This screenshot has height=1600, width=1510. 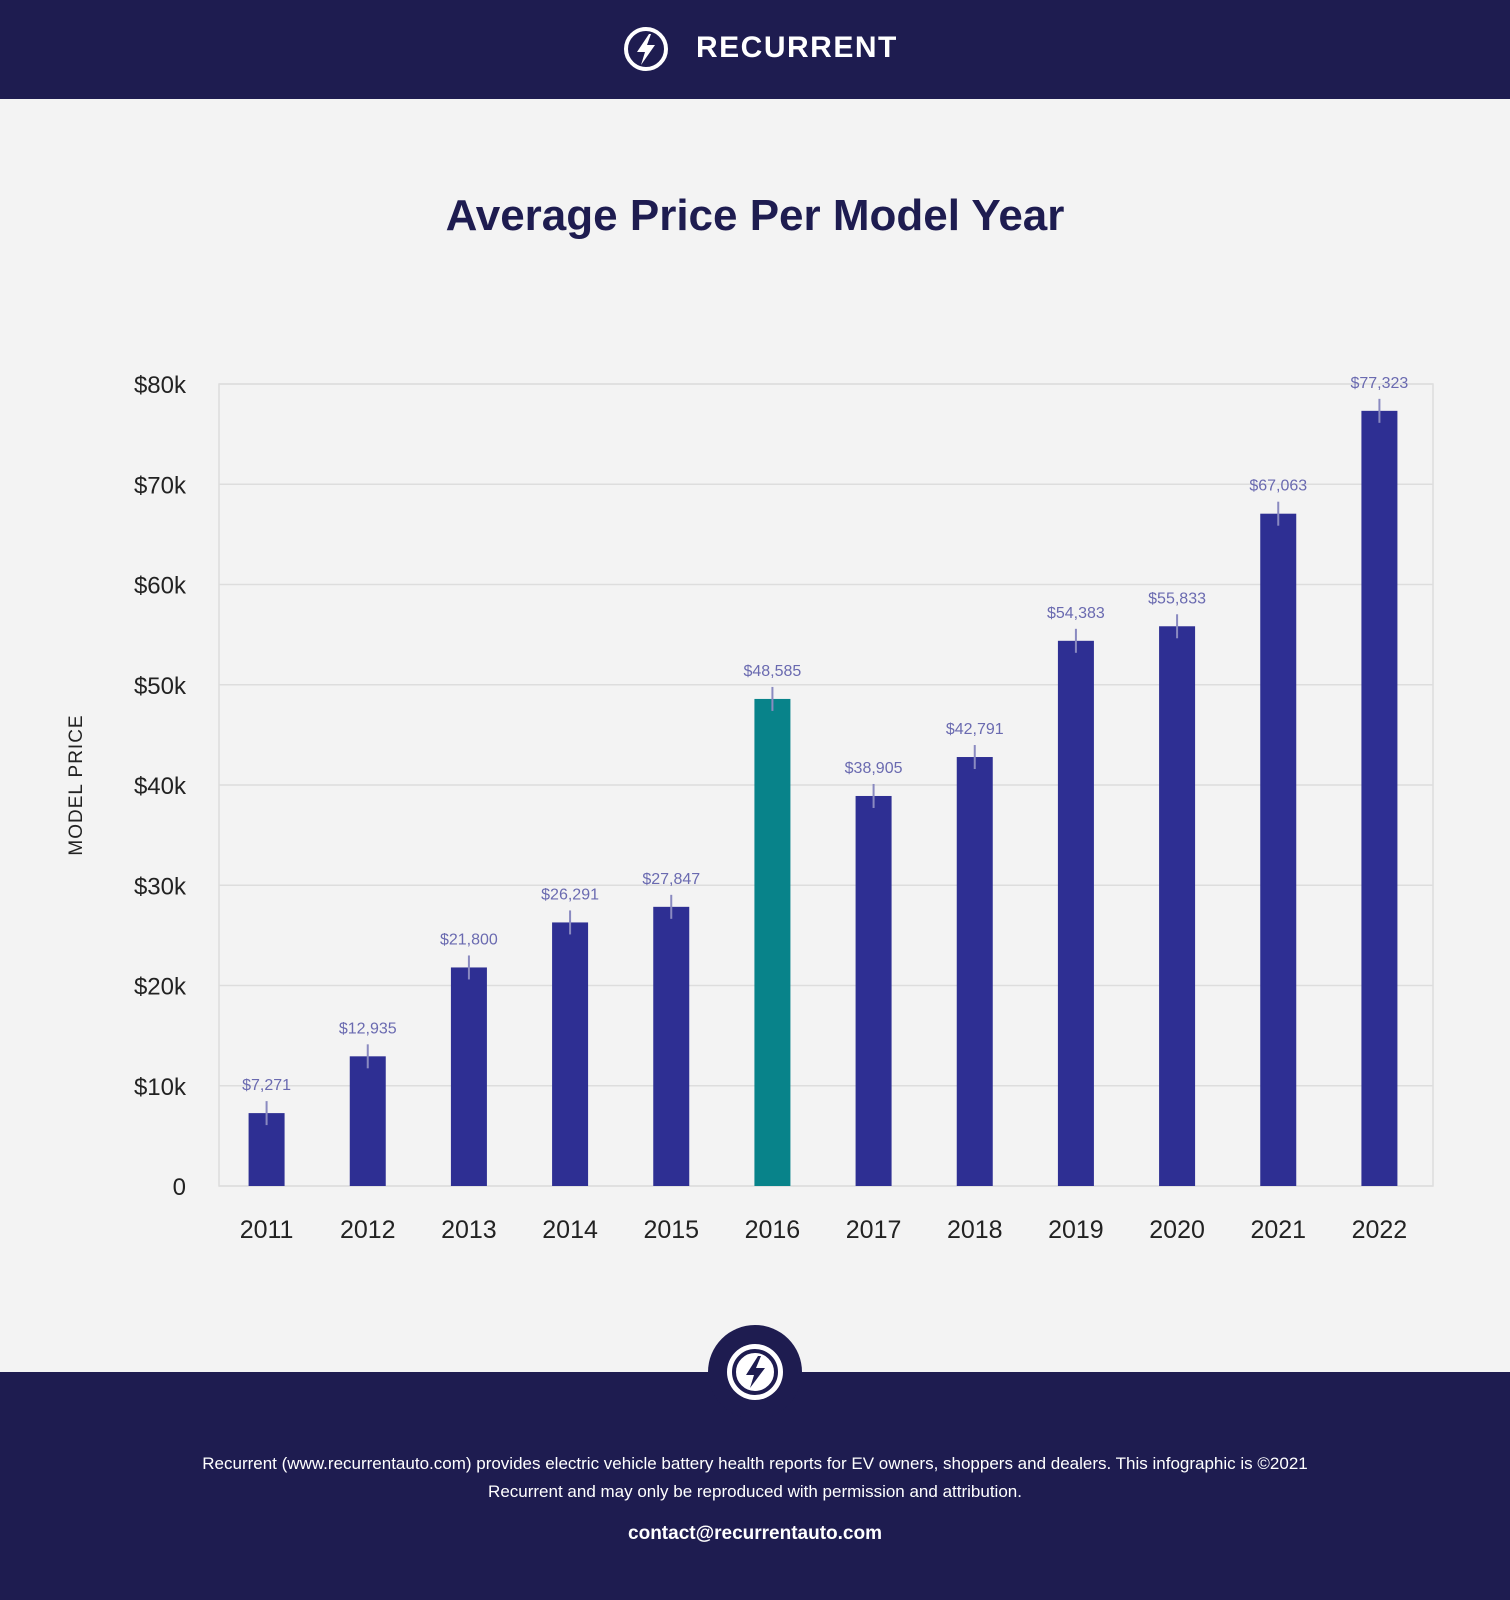 I want to click on x-tick-label: 2021, so click(x=1278, y=1230).